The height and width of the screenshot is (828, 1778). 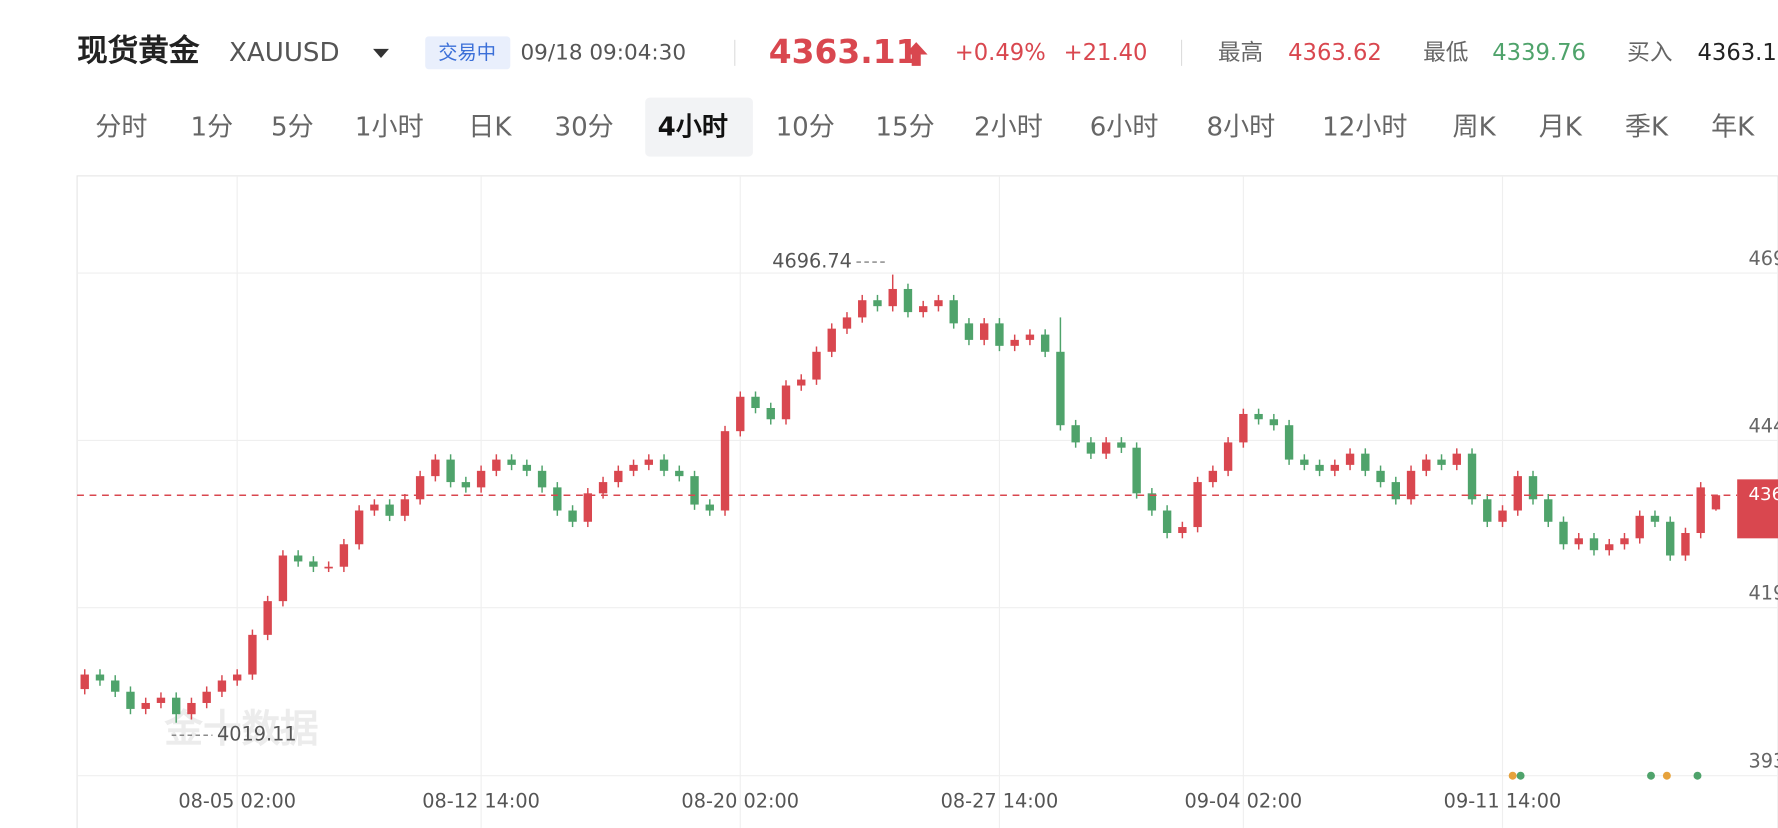 I want to click on tab: 8小时, so click(x=1241, y=128).